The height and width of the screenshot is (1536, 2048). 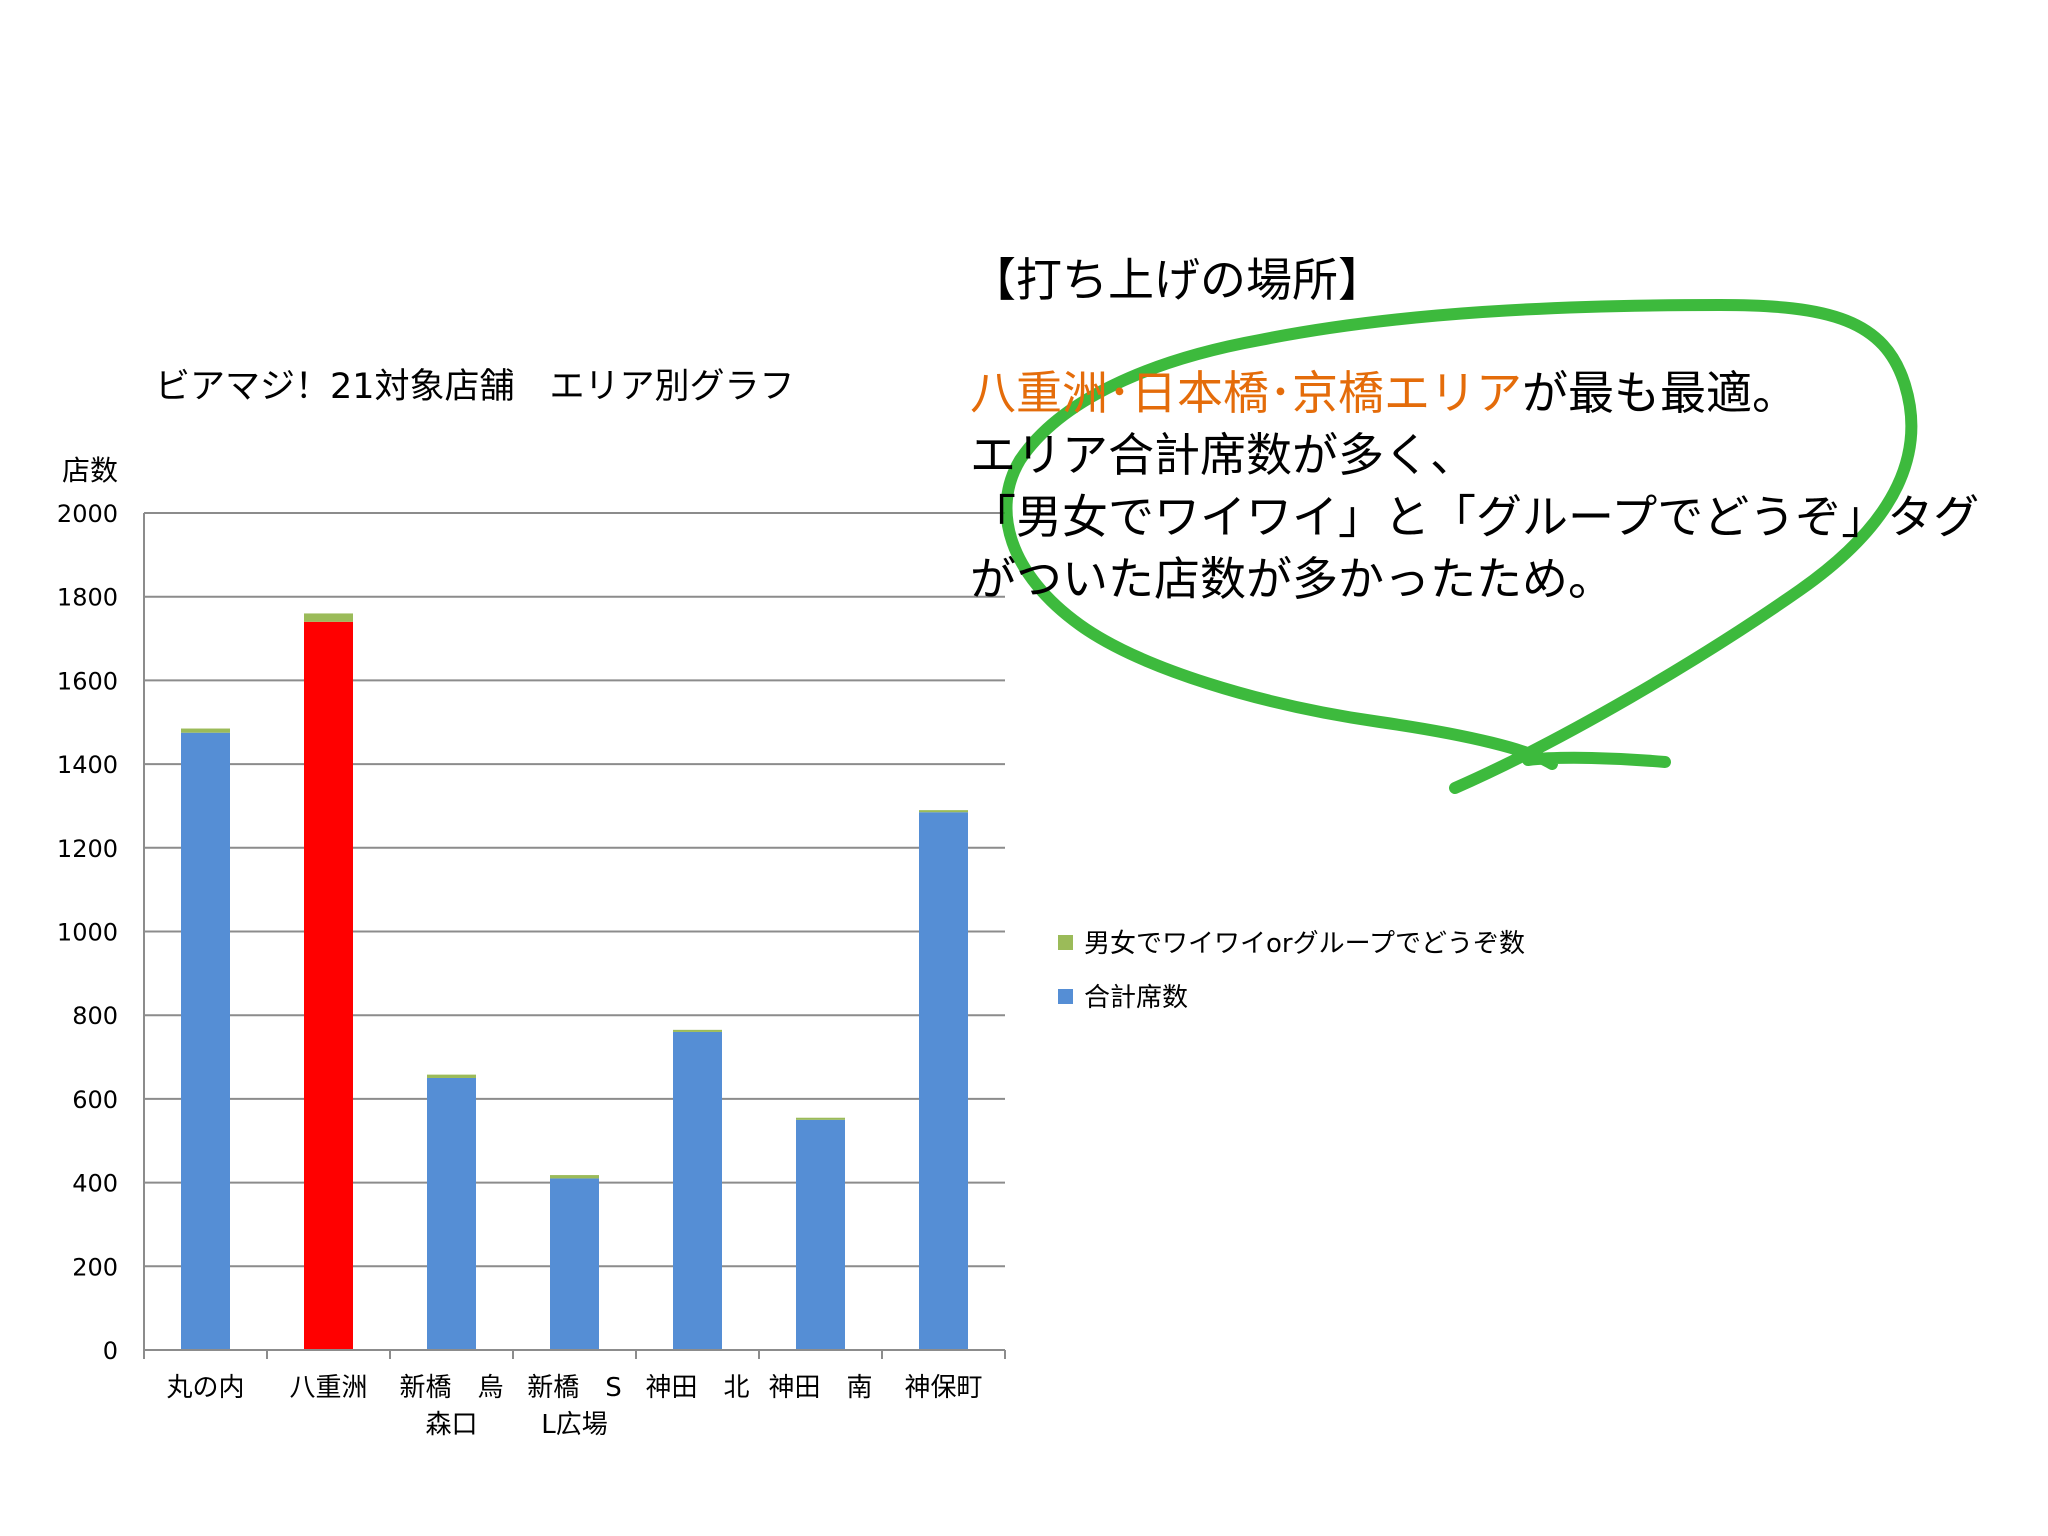 I want to click on x-tick-label: 丸の内, so click(x=205, y=1388).